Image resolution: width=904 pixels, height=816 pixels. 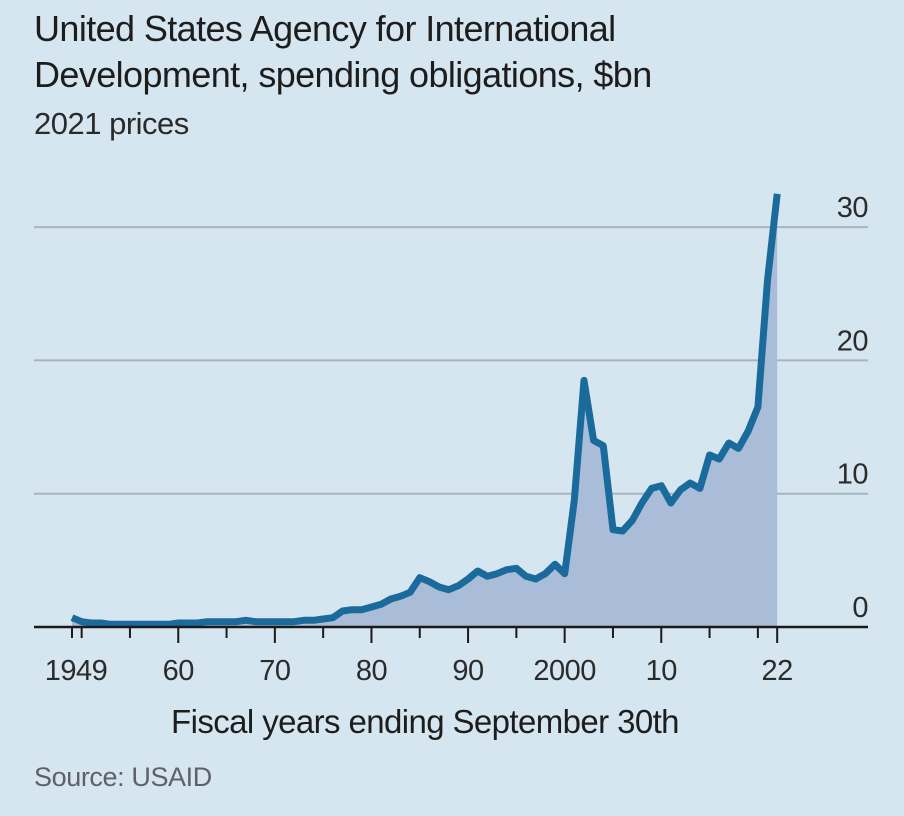 I want to click on x-tick-label-1949: 1949, so click(x=76, y=671).